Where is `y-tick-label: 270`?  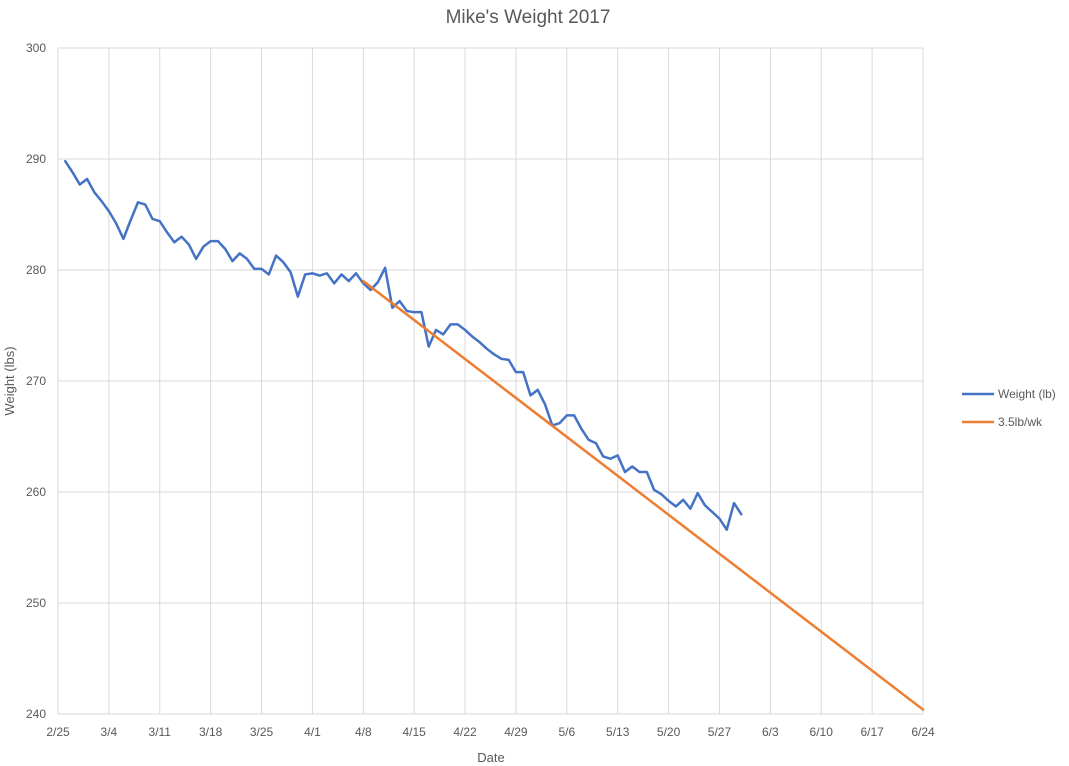 y-tick-label: 270 is located at coordinates (36, 381).